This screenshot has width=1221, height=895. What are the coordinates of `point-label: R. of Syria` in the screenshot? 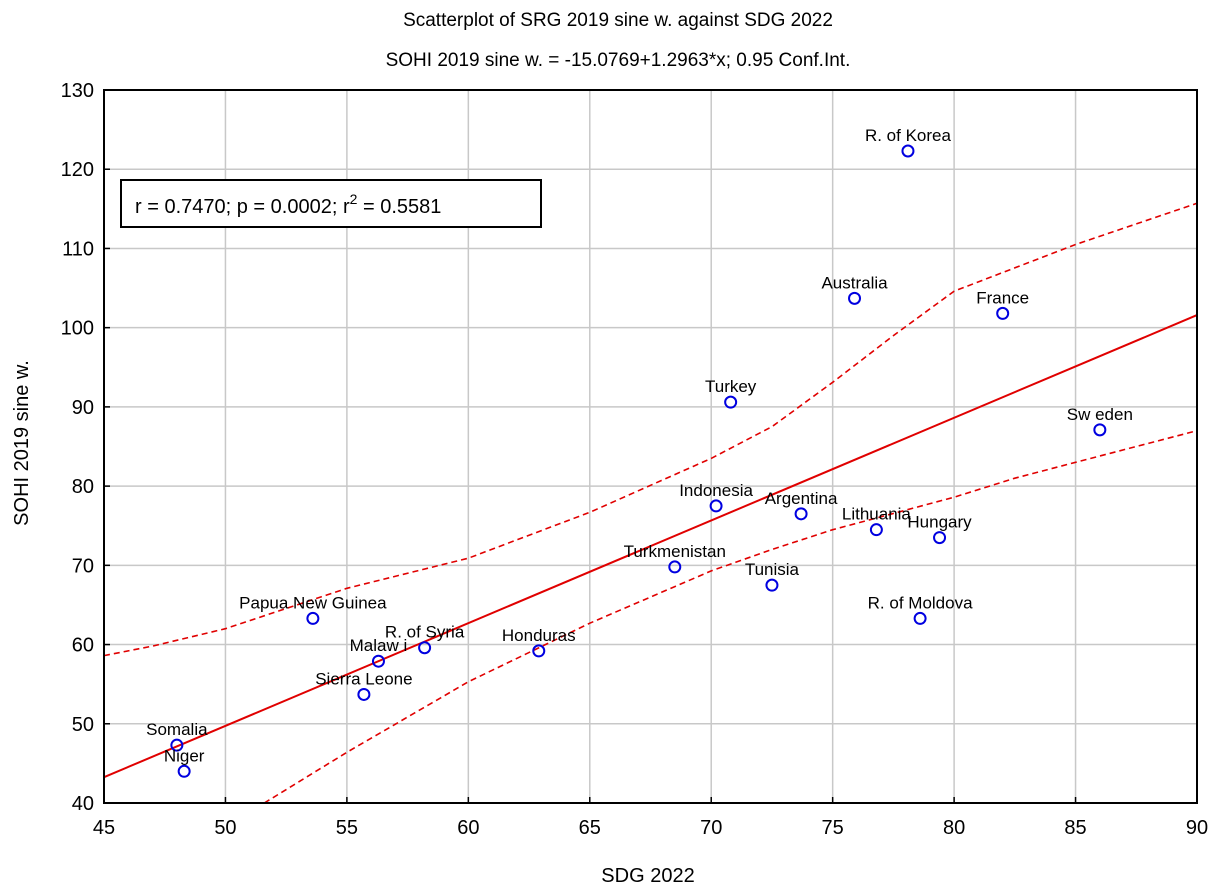 It's located at (425, 632).